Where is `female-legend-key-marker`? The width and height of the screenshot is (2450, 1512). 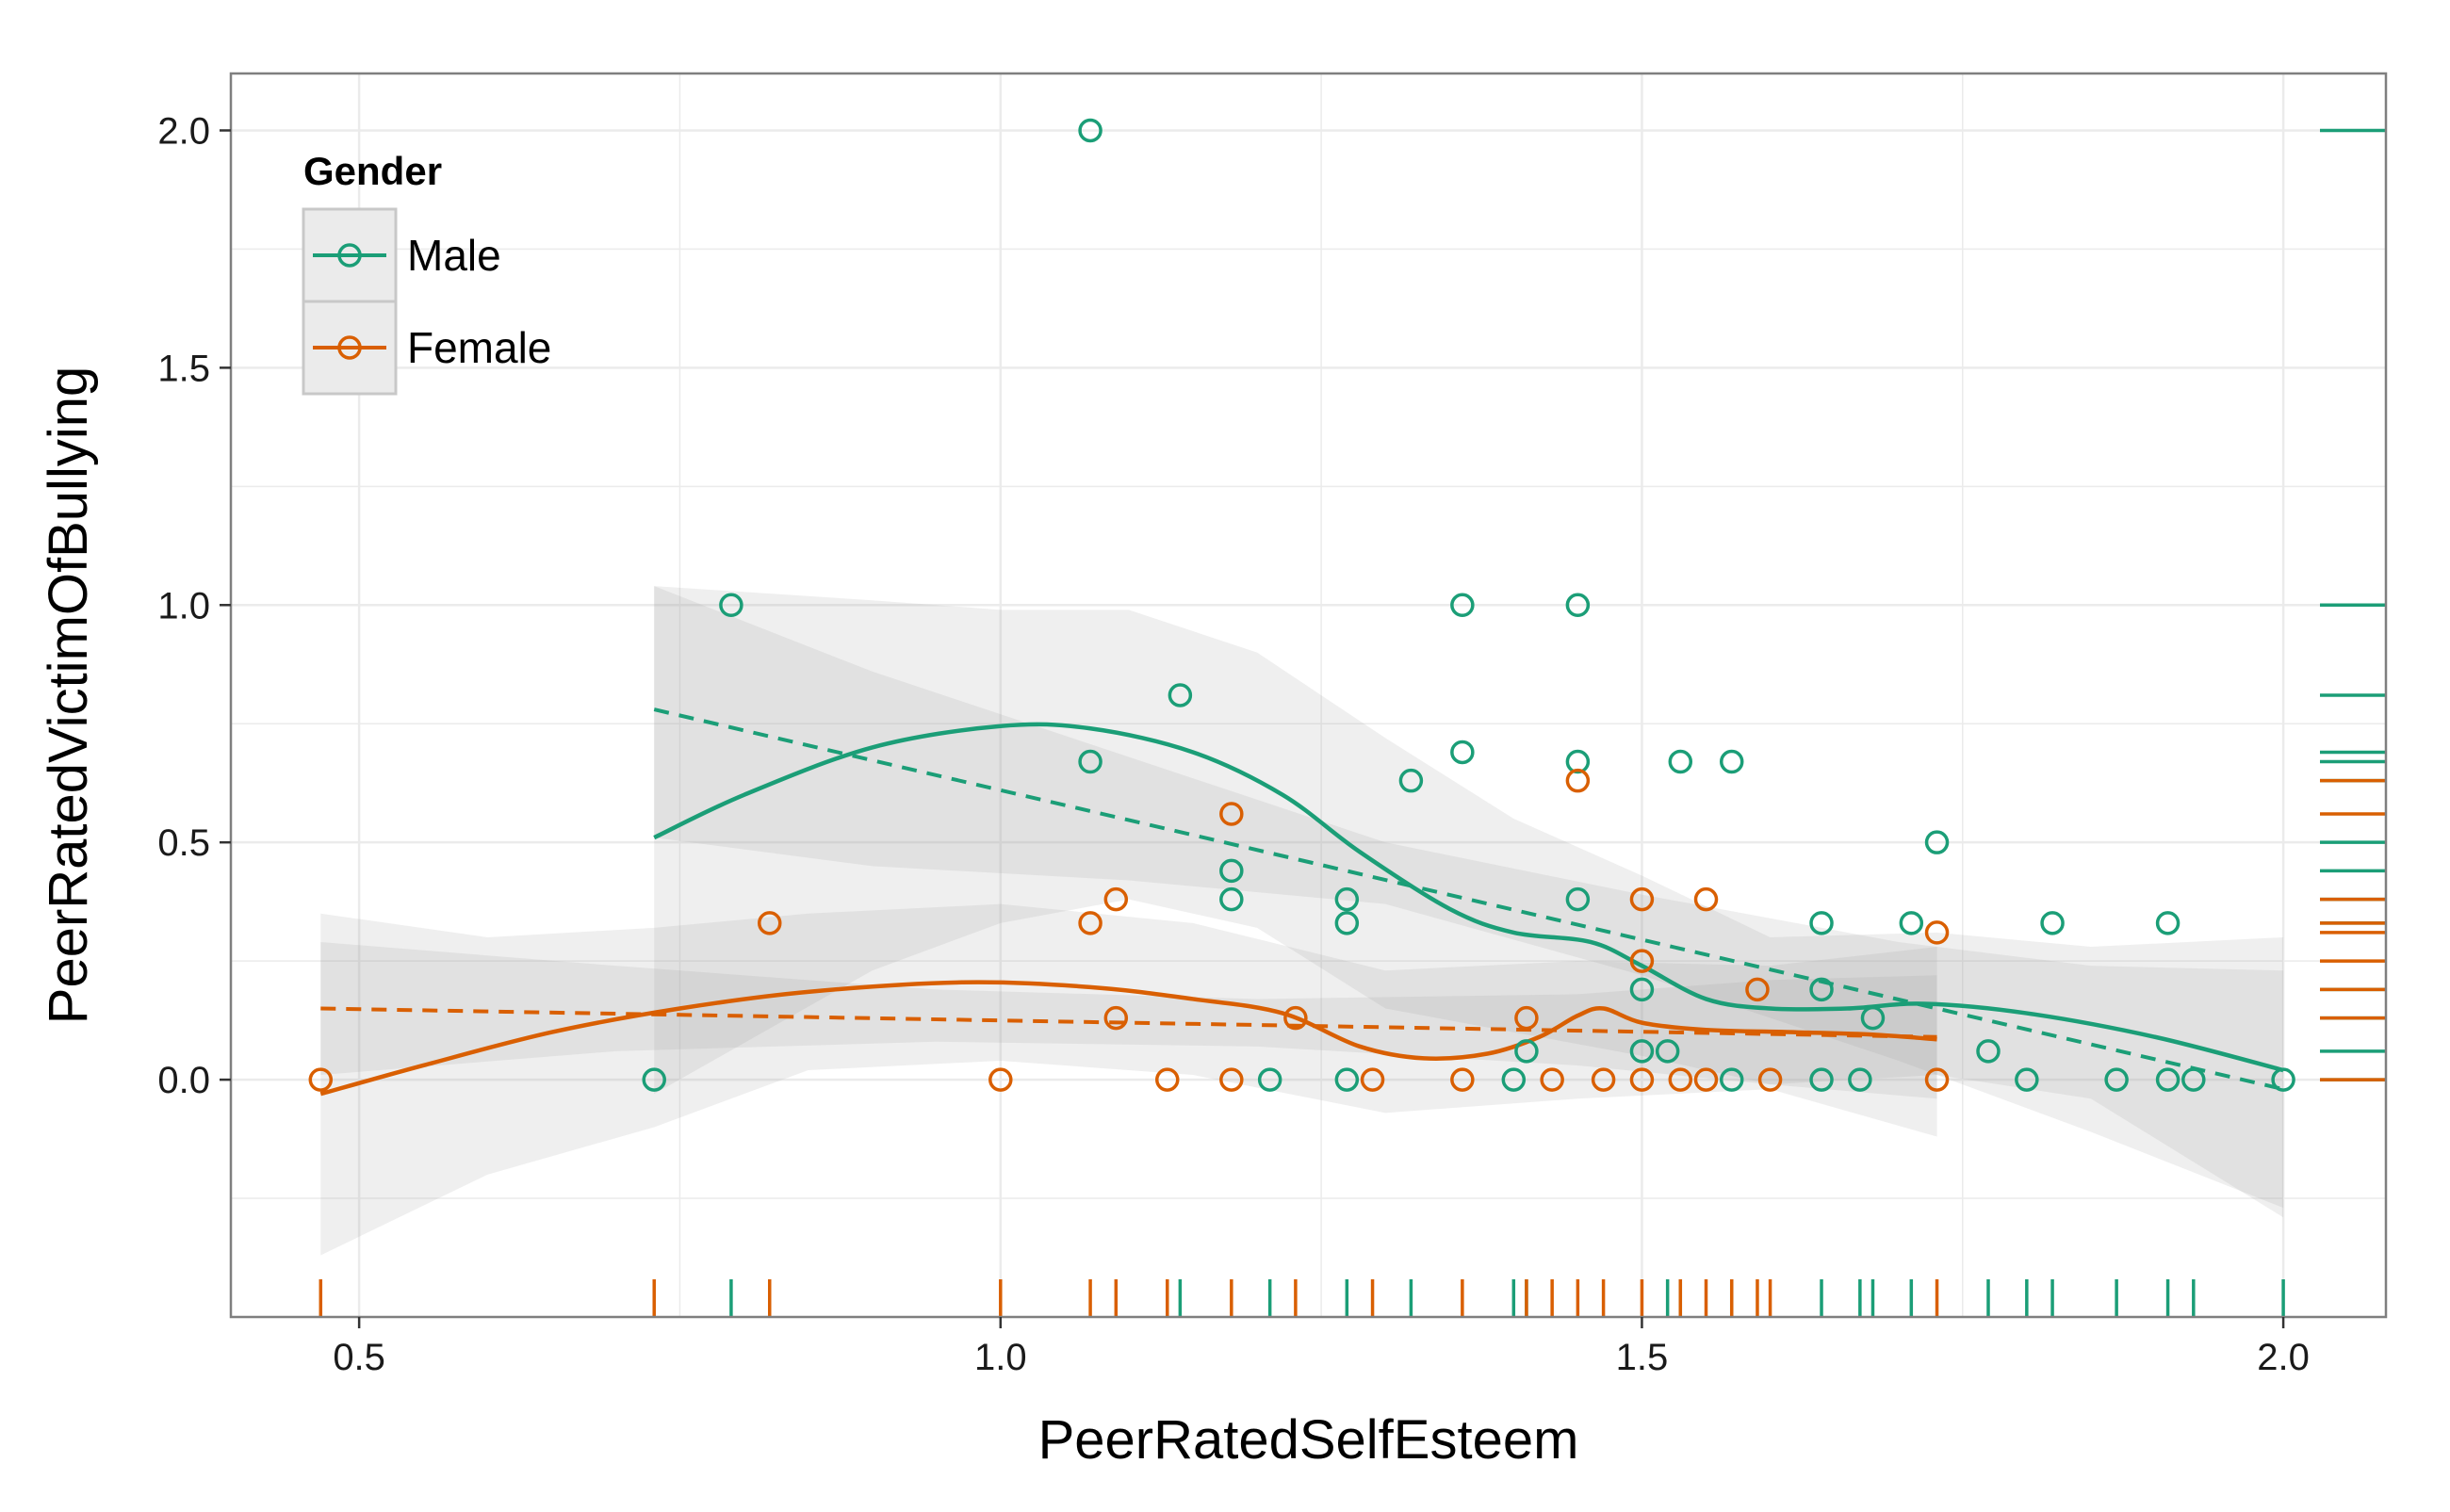
female-legend-key-marker is located at coordinates (349, 347).